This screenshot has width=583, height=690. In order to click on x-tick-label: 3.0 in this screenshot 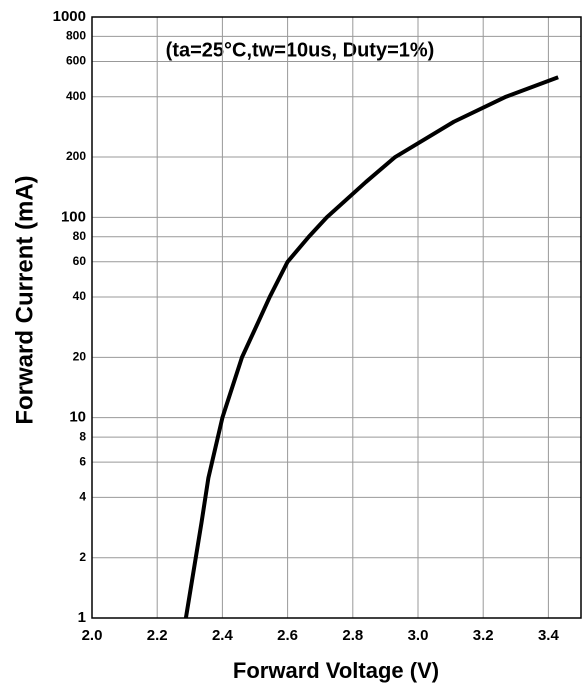, I will do `click(418, 635)`.